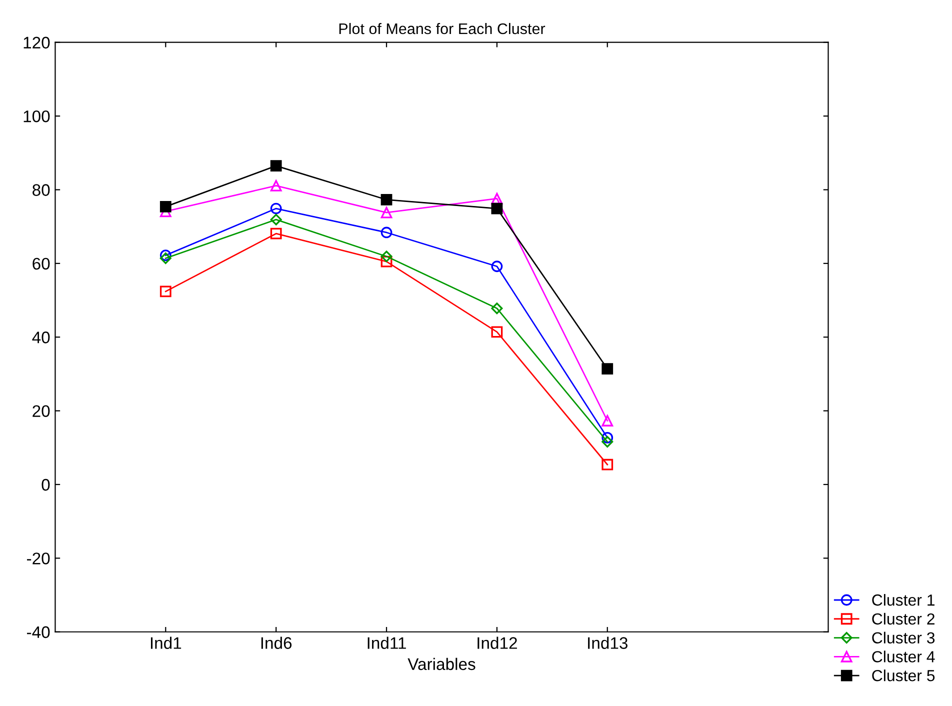 This screenshot has width=952, height=706. I want to click on y-tick-label: 40, so click(41, 338).